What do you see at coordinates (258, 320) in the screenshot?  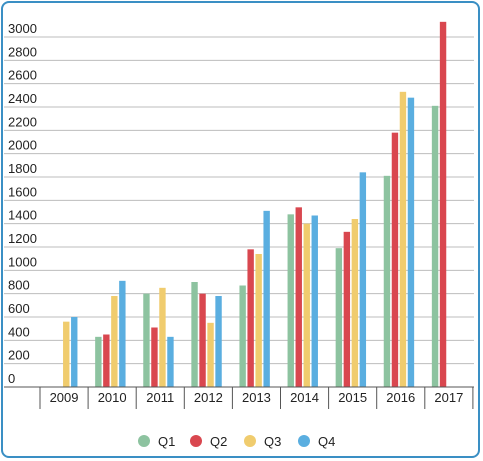 I see `bar-q3-2013` at bounding box center [258, 320].